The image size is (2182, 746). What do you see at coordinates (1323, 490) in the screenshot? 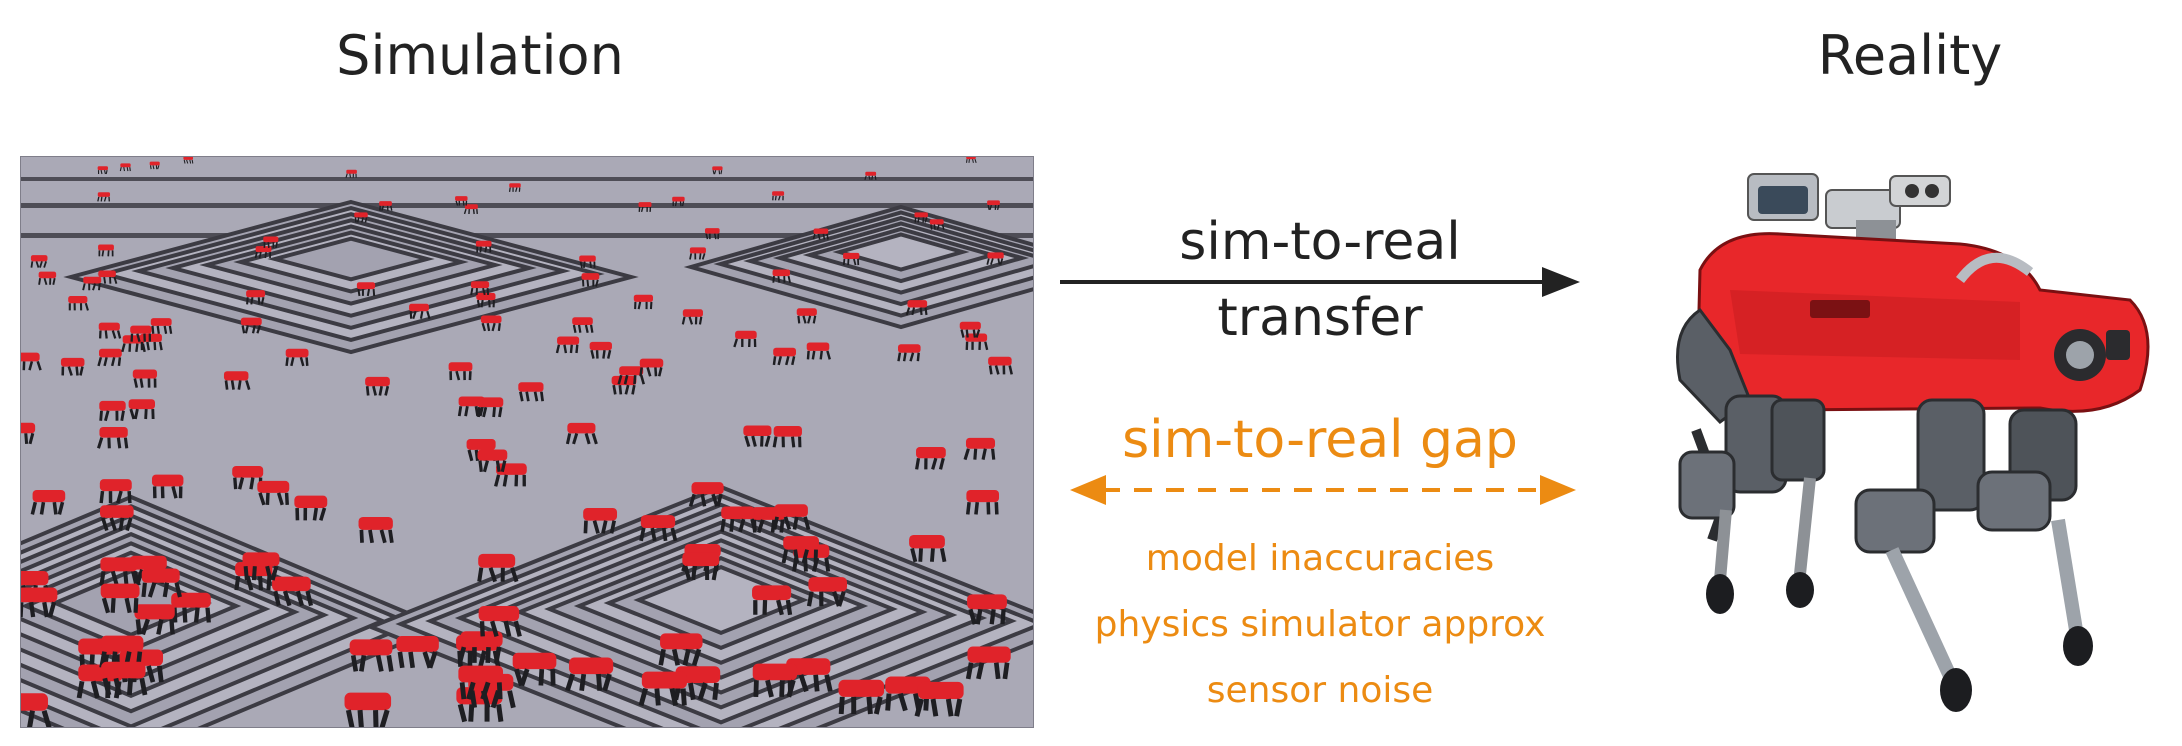
I see `gap-arrow` at bounding box center [1323, 490].